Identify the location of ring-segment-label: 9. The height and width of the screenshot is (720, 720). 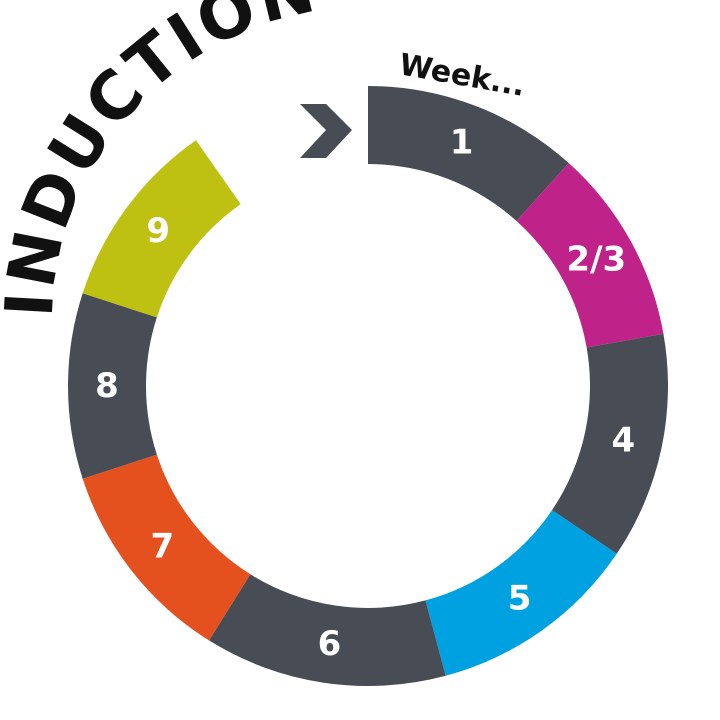
(158, 231).